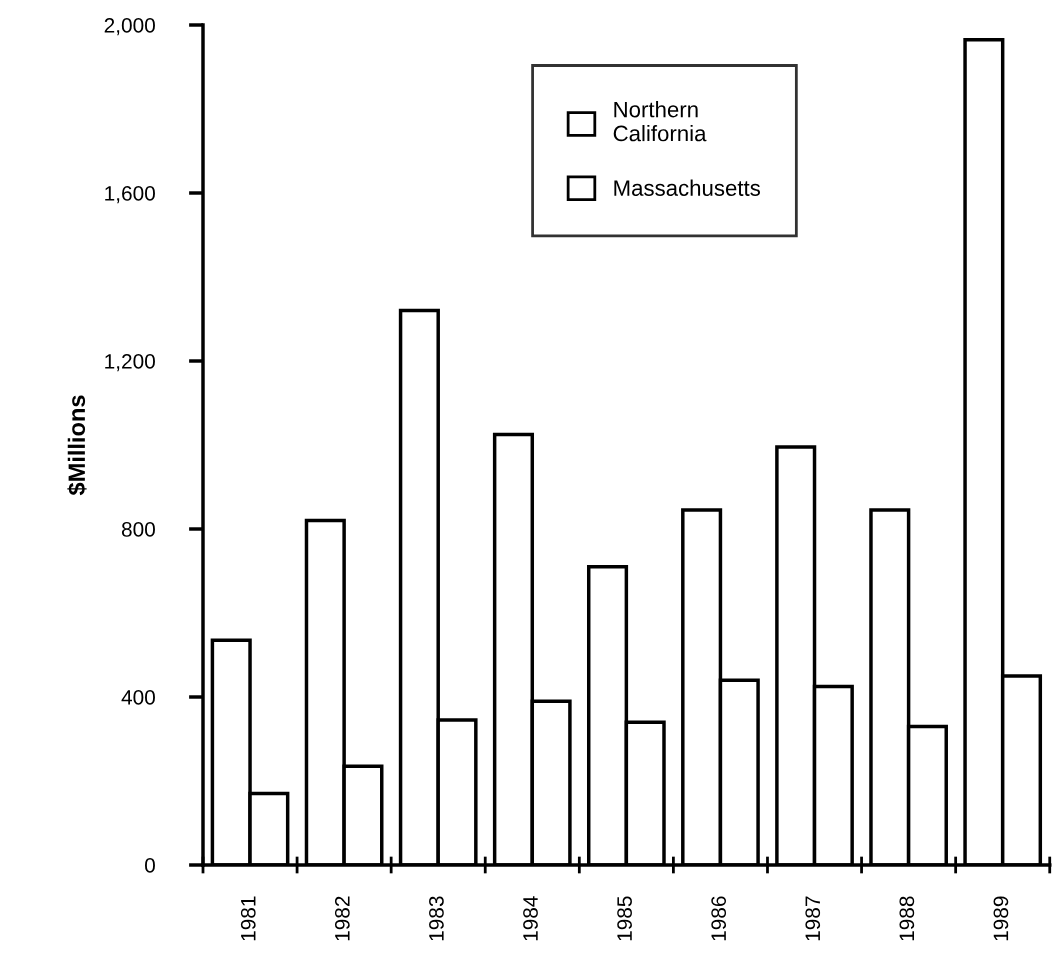  Describe the element at coordinates (342, 918) in the screenshot. I see `x-tick-label: 1982` at that location.